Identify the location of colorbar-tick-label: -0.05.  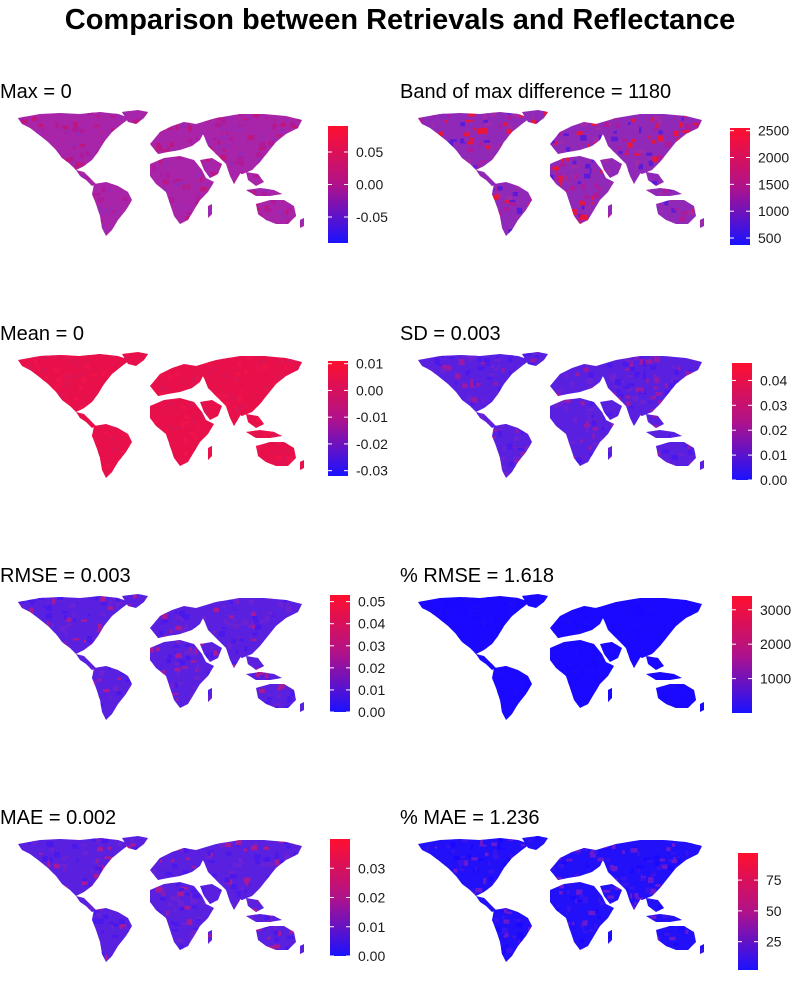
(372, 217).